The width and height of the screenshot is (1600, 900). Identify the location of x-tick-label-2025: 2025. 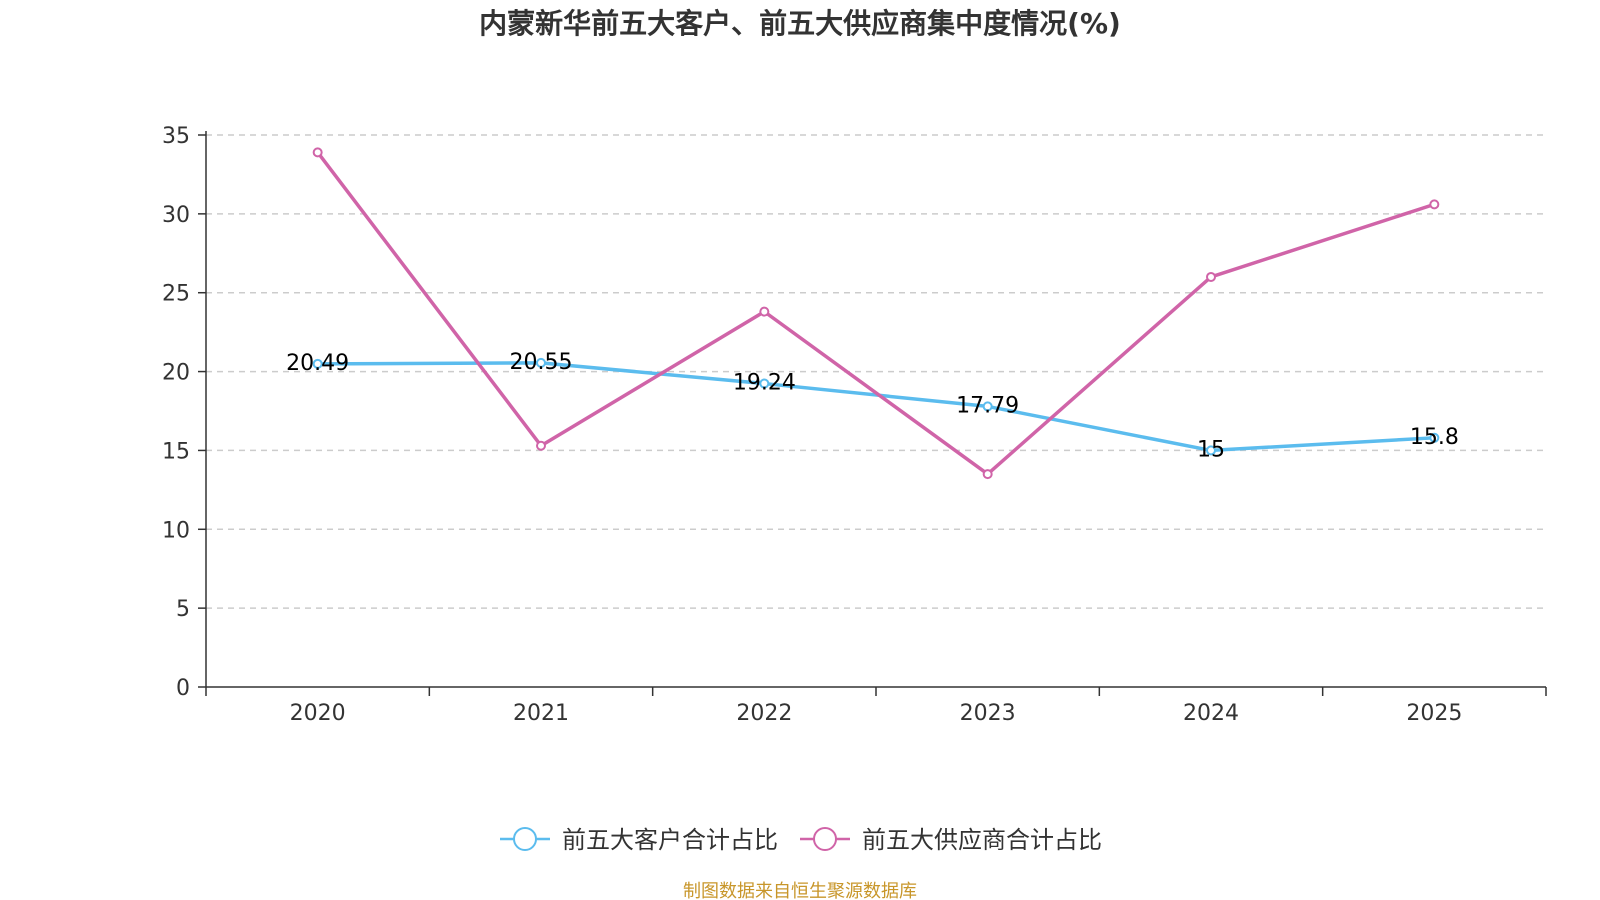
(1434, 713).